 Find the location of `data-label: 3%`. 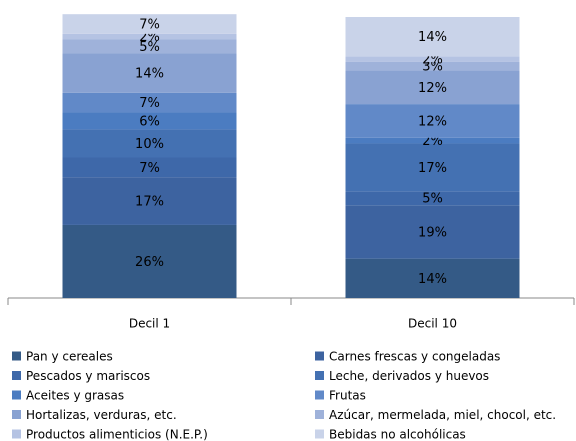

data-label: 3% is located at coordinates (432, 67).